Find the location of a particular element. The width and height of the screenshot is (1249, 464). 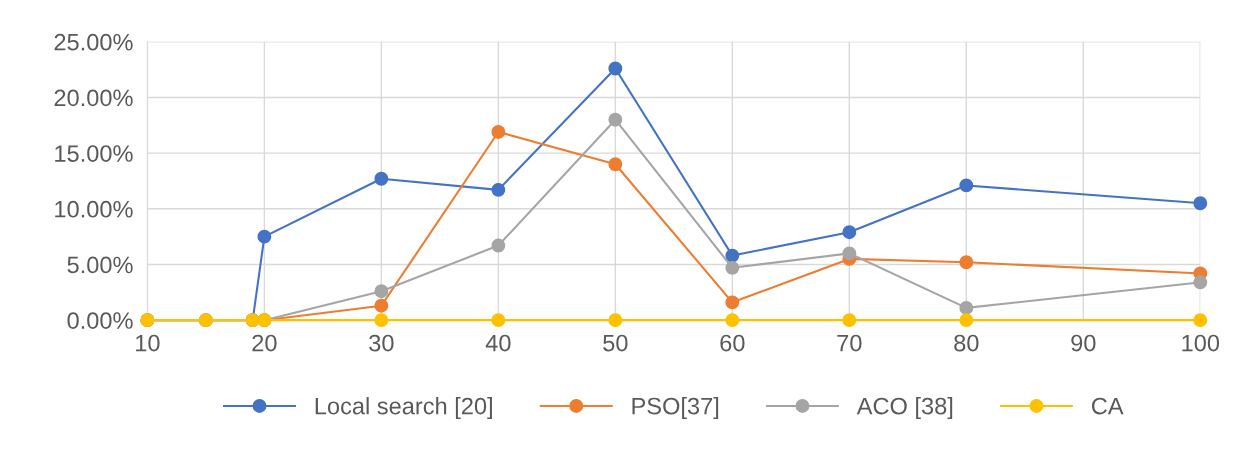

x-tick-label: 80 is located at coordinates (966, 343).